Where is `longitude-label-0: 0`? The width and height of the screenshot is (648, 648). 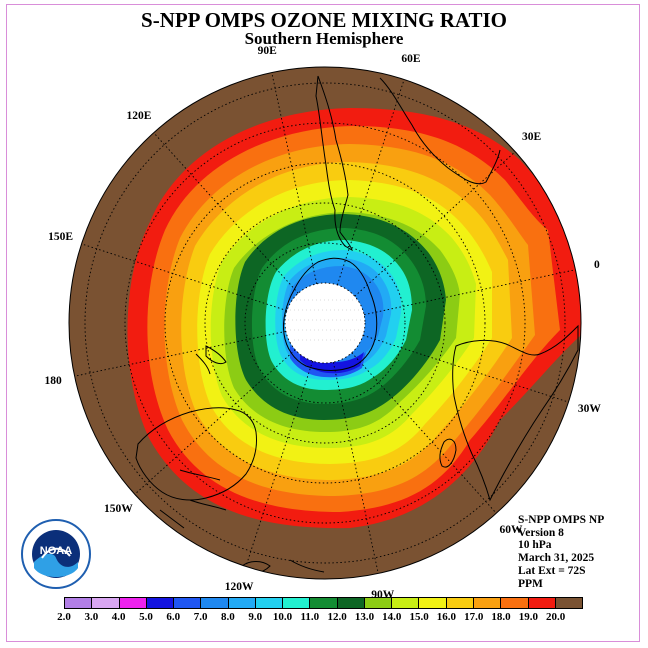 longitude-label-0: 0 is located at coordinates (597, 265).